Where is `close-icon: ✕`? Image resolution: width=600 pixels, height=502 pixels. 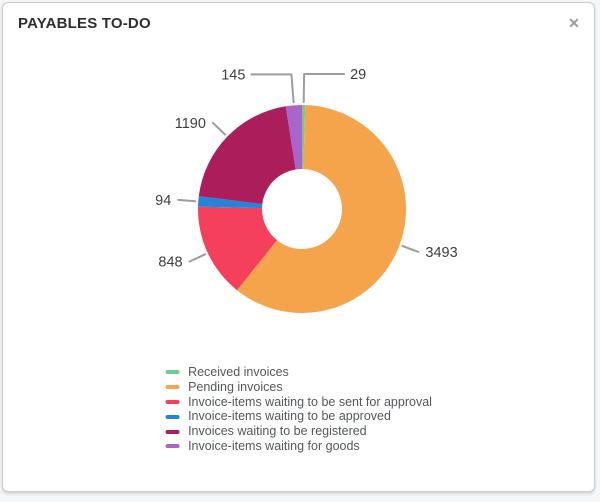
close-icon: ✕ is located at coordinates (574, 23).